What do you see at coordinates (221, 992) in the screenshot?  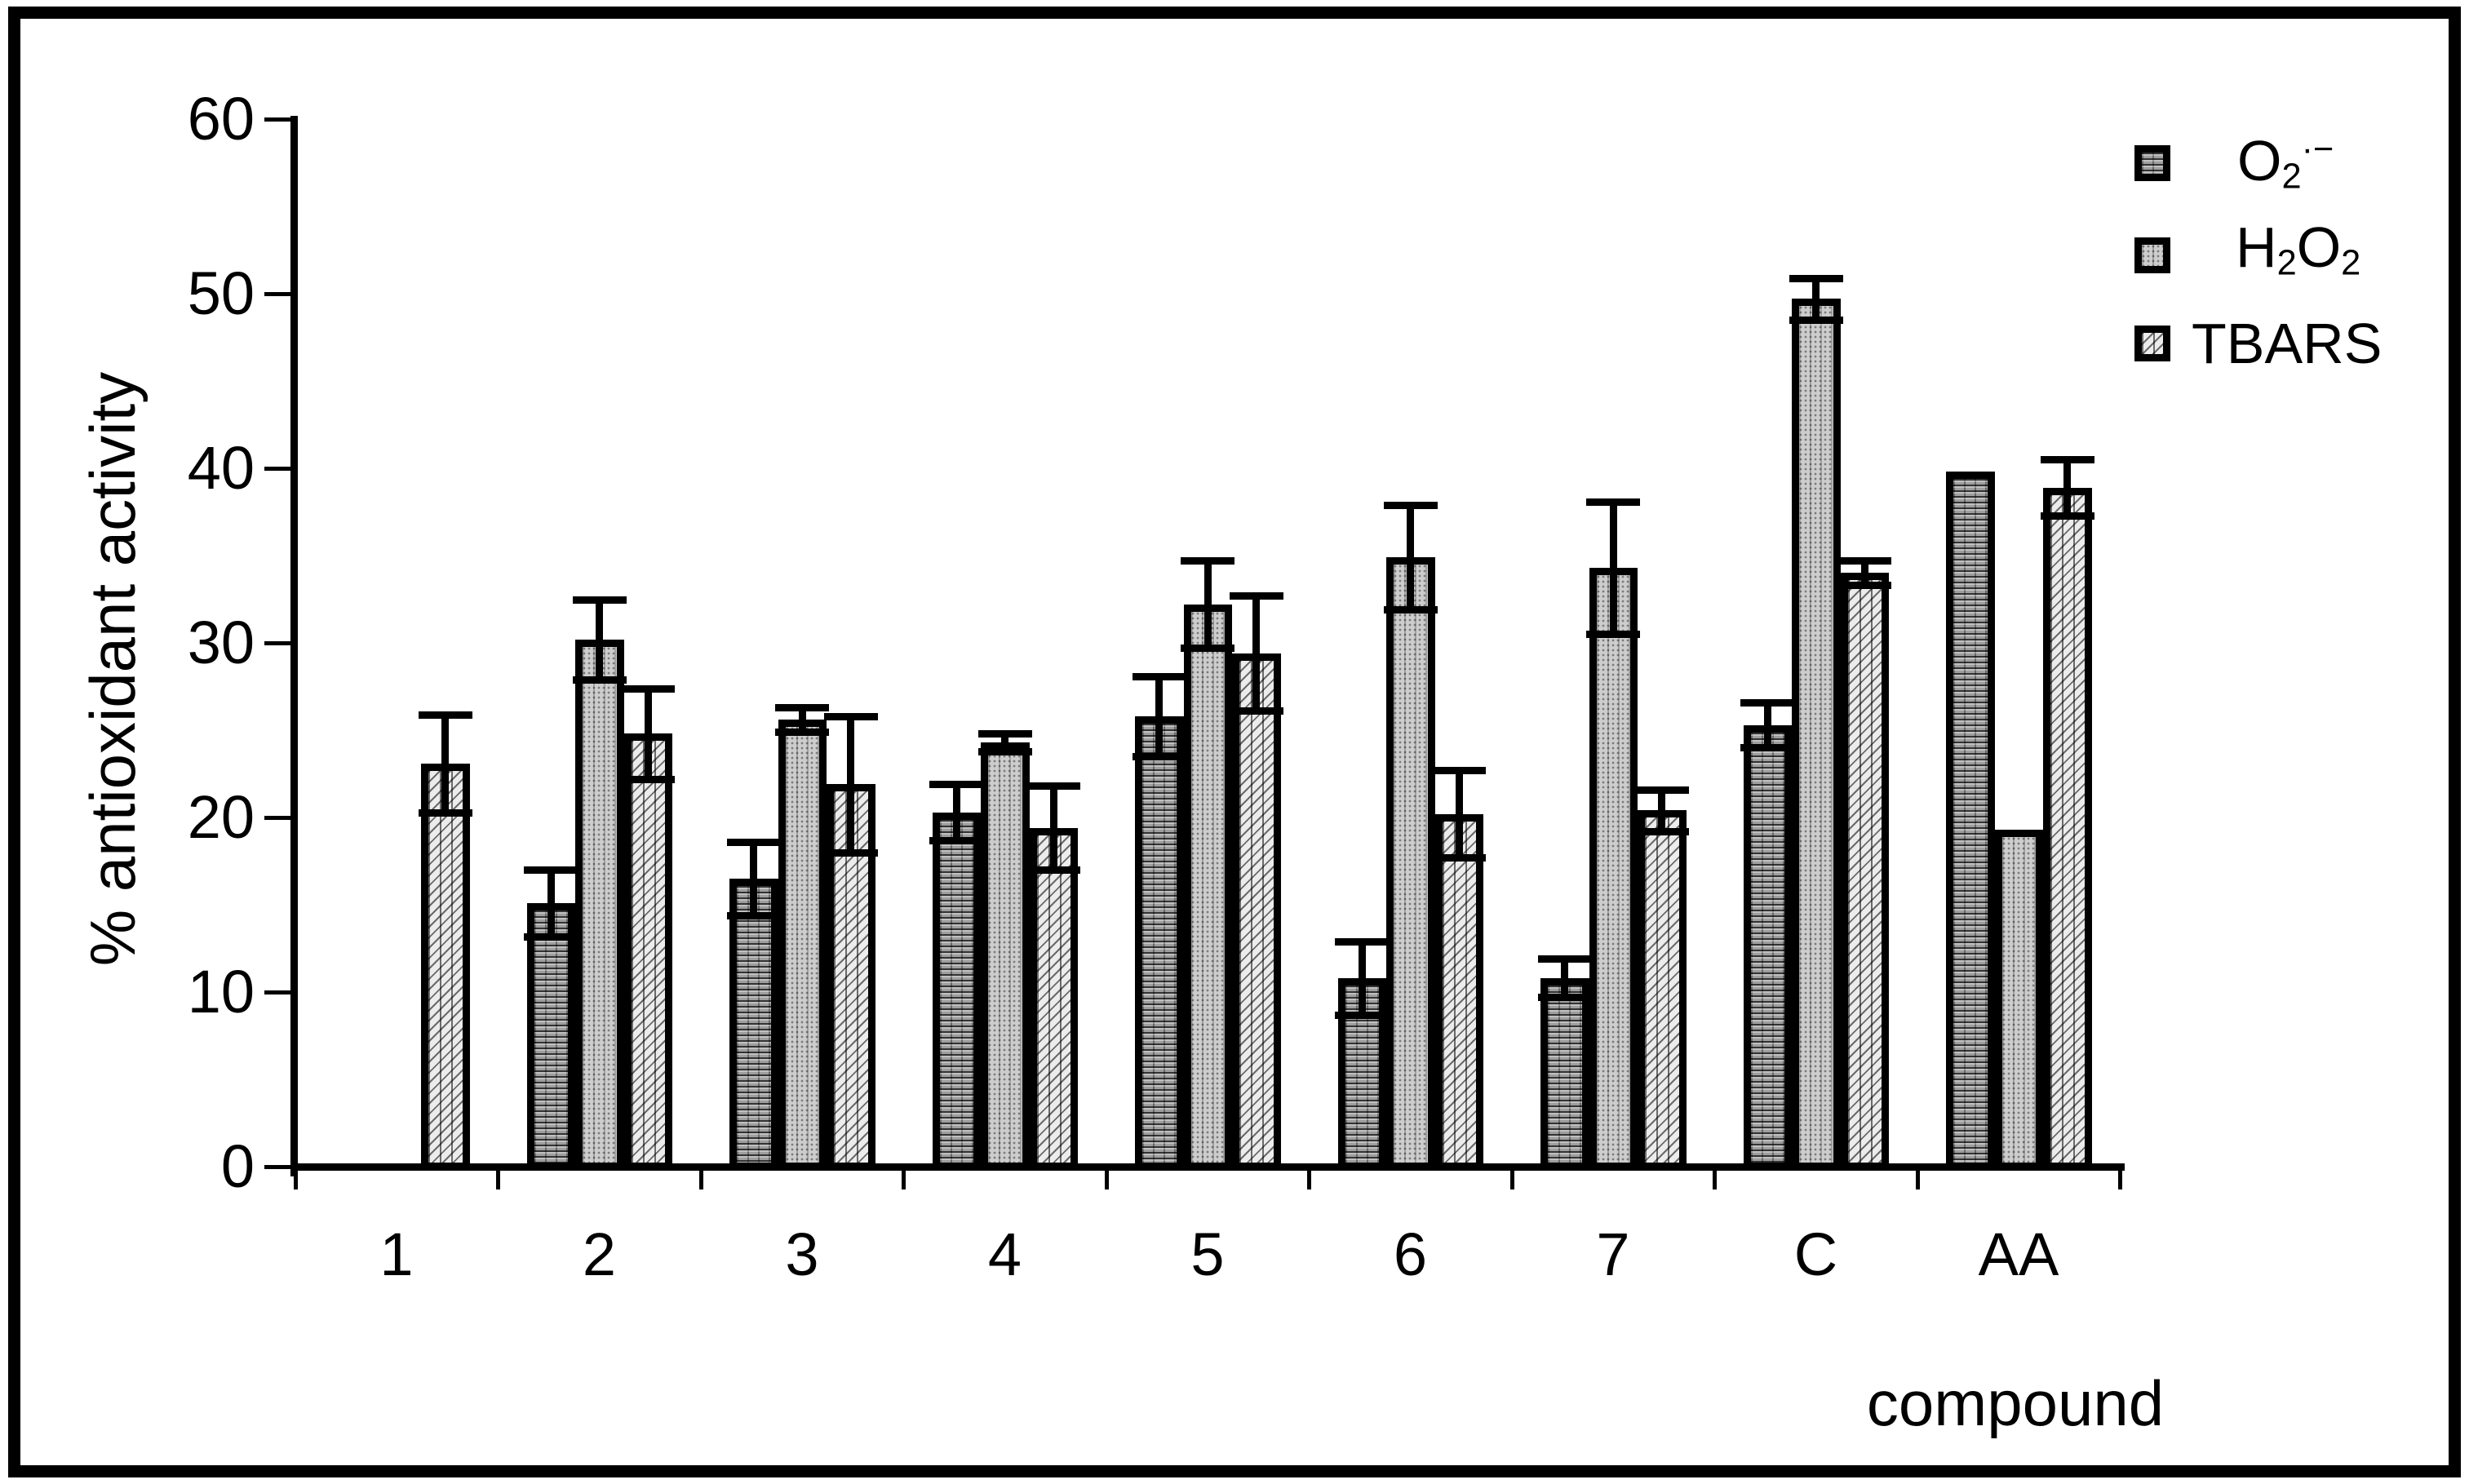 I see `y-tick-label-10: 10` at bounding box center [221, 992].